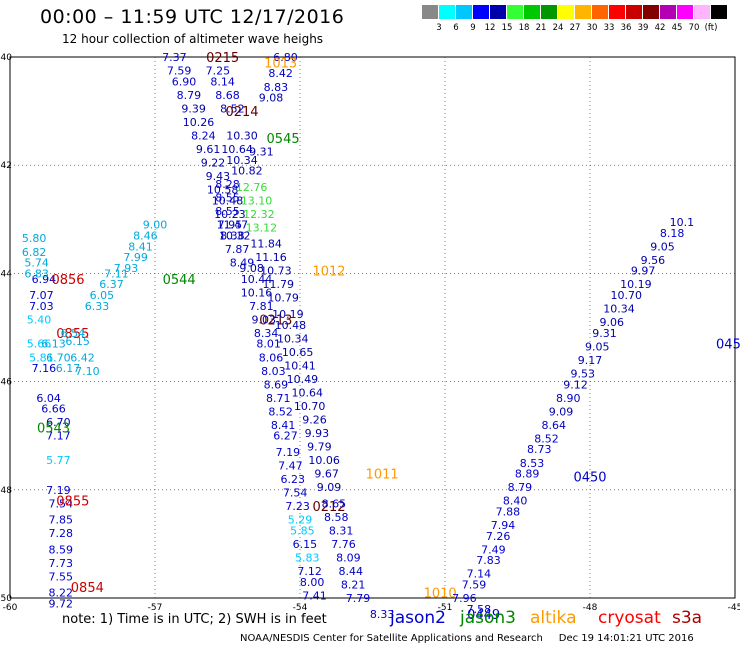  What do you see at coordinates (285, 57) in the screenshot?
I see `wave-height-value: 6.80` at bounding box center [285, 57].